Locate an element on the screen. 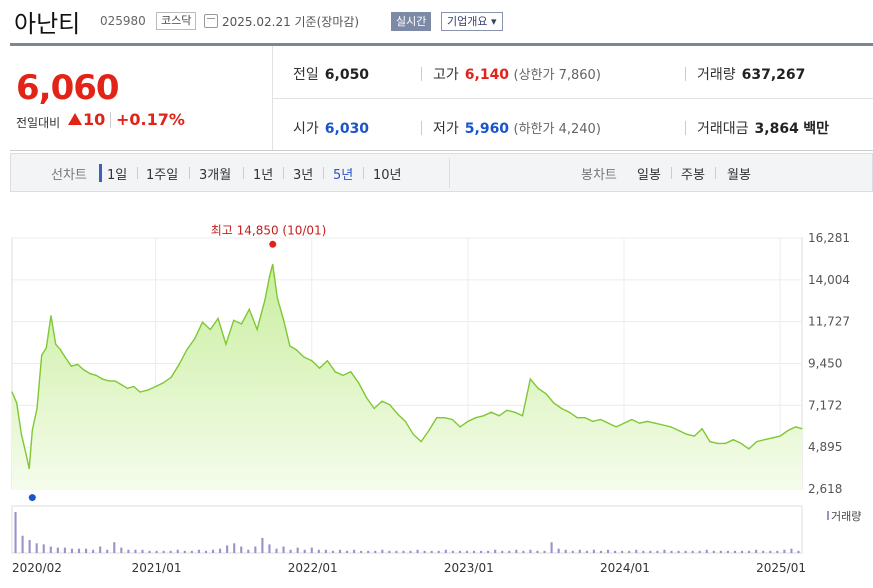 This screenshot has height=588, width=873. tab-1d: 1일 is located at coordinates (117, 175).